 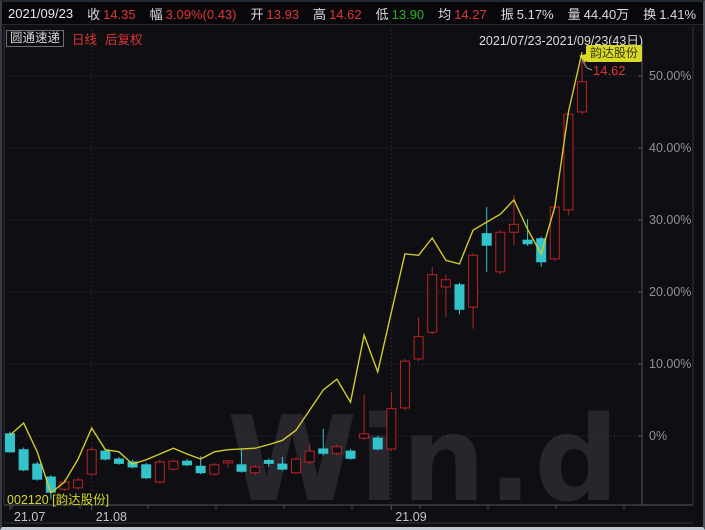 I want to click on compare-stock-code-label: 002120 [韵达股份], so click(x=58, y=500).